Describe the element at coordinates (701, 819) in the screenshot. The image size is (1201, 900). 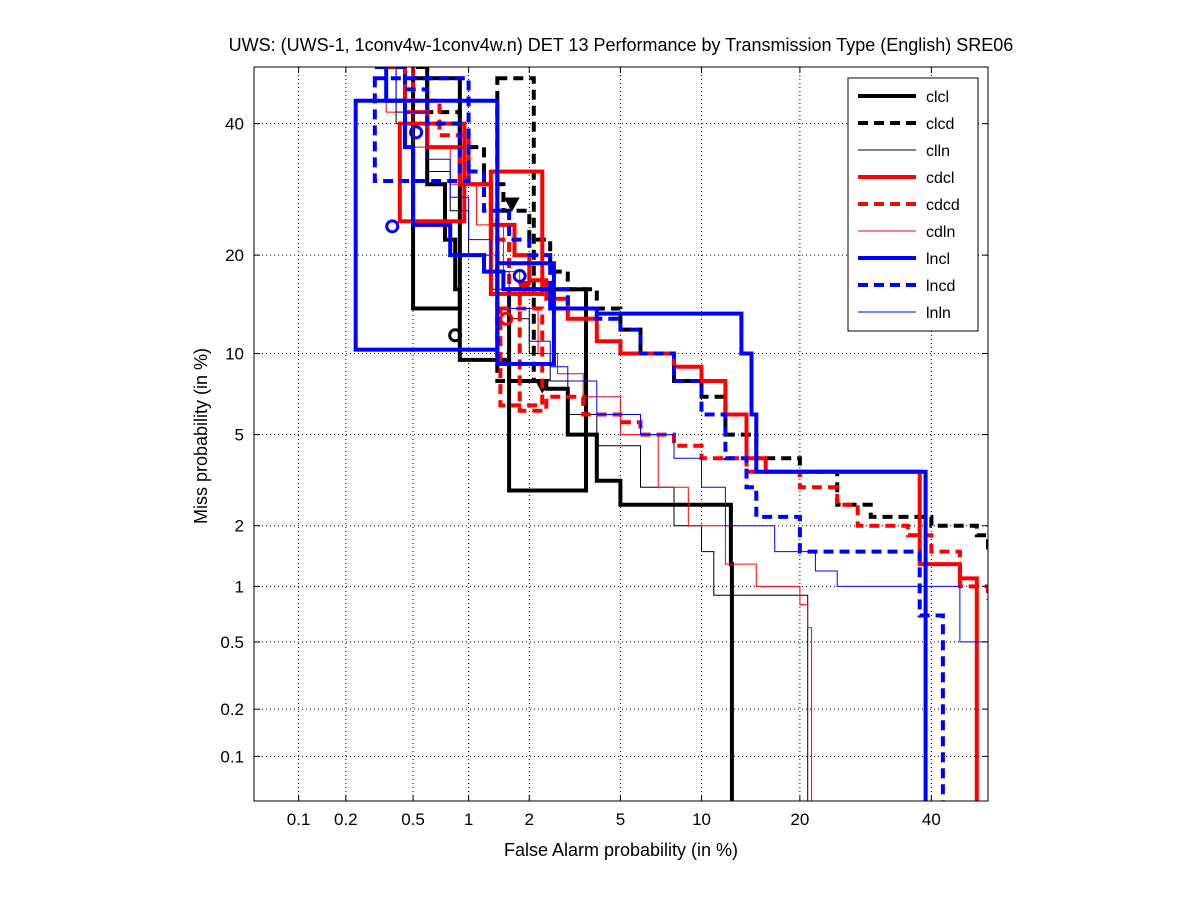
I see `x-tick-label: 10` at that location.